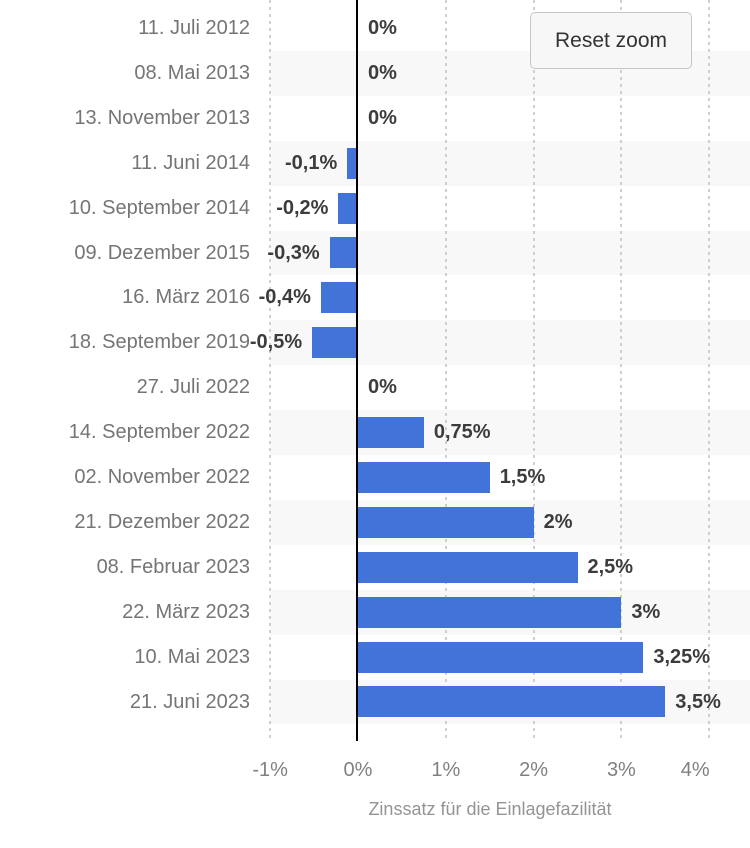 This screenshot has width=750, height=848. What do you see at coordinates (522, 477) in the screenshot?
I see `value-label: 1,5%` at bounding box center [522, 477].